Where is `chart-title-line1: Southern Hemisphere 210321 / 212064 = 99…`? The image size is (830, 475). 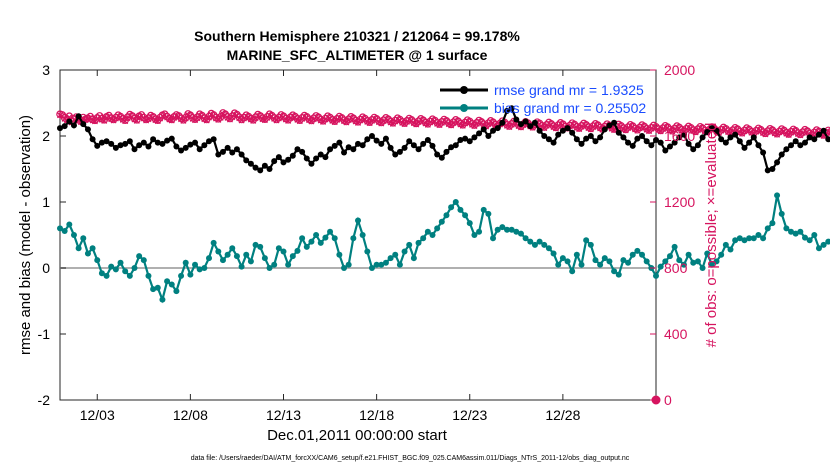
chart-title-line1: Southern Hemisphere 210321 / 212064 = 99… is located at coordinates (357, 36).